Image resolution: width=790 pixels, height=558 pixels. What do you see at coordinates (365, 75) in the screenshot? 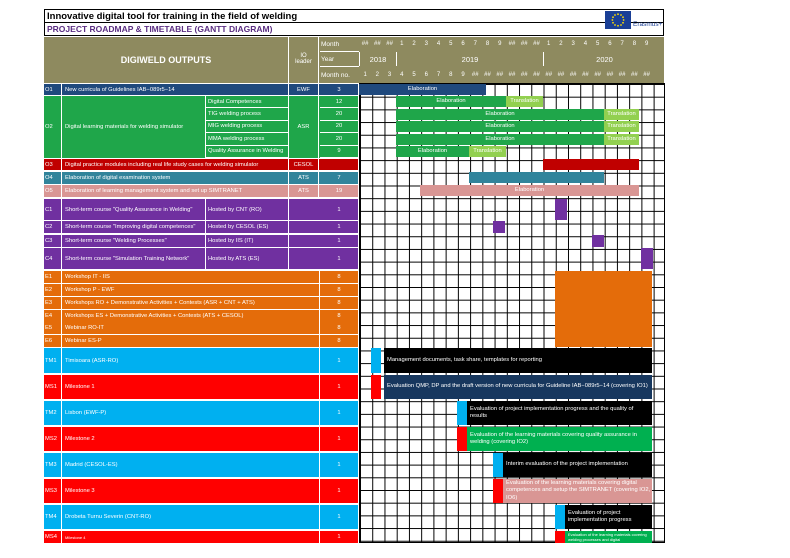
I see `month-number-cell: 1` at bounding box center [365, 75].